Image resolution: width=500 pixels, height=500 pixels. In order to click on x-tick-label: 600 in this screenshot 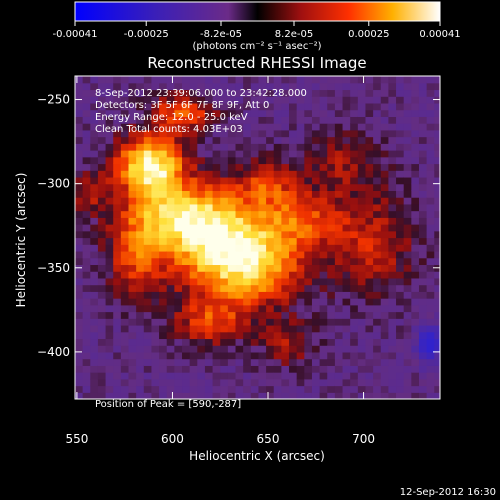, I will do `click(172, 439)`.